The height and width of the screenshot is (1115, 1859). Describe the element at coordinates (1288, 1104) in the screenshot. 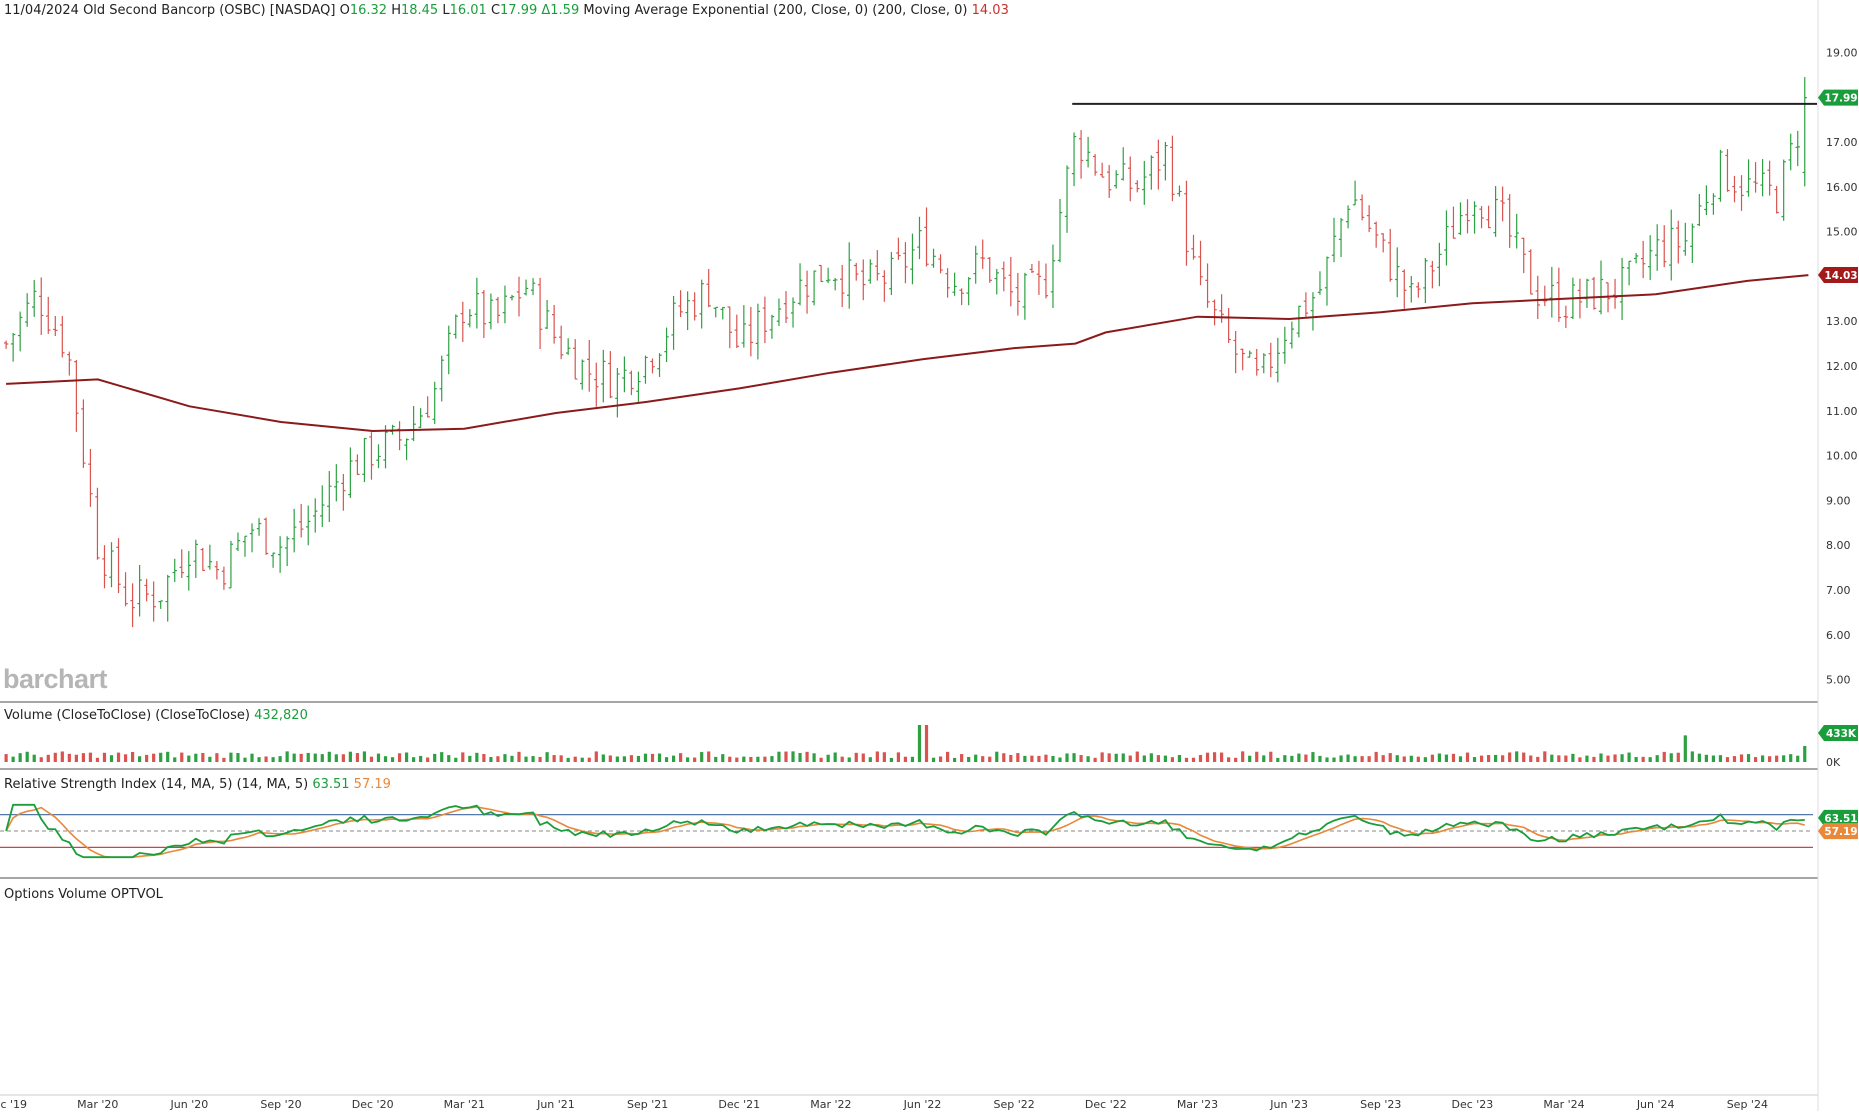

I see `x-axis-tick-label: Jun '23` at that location.